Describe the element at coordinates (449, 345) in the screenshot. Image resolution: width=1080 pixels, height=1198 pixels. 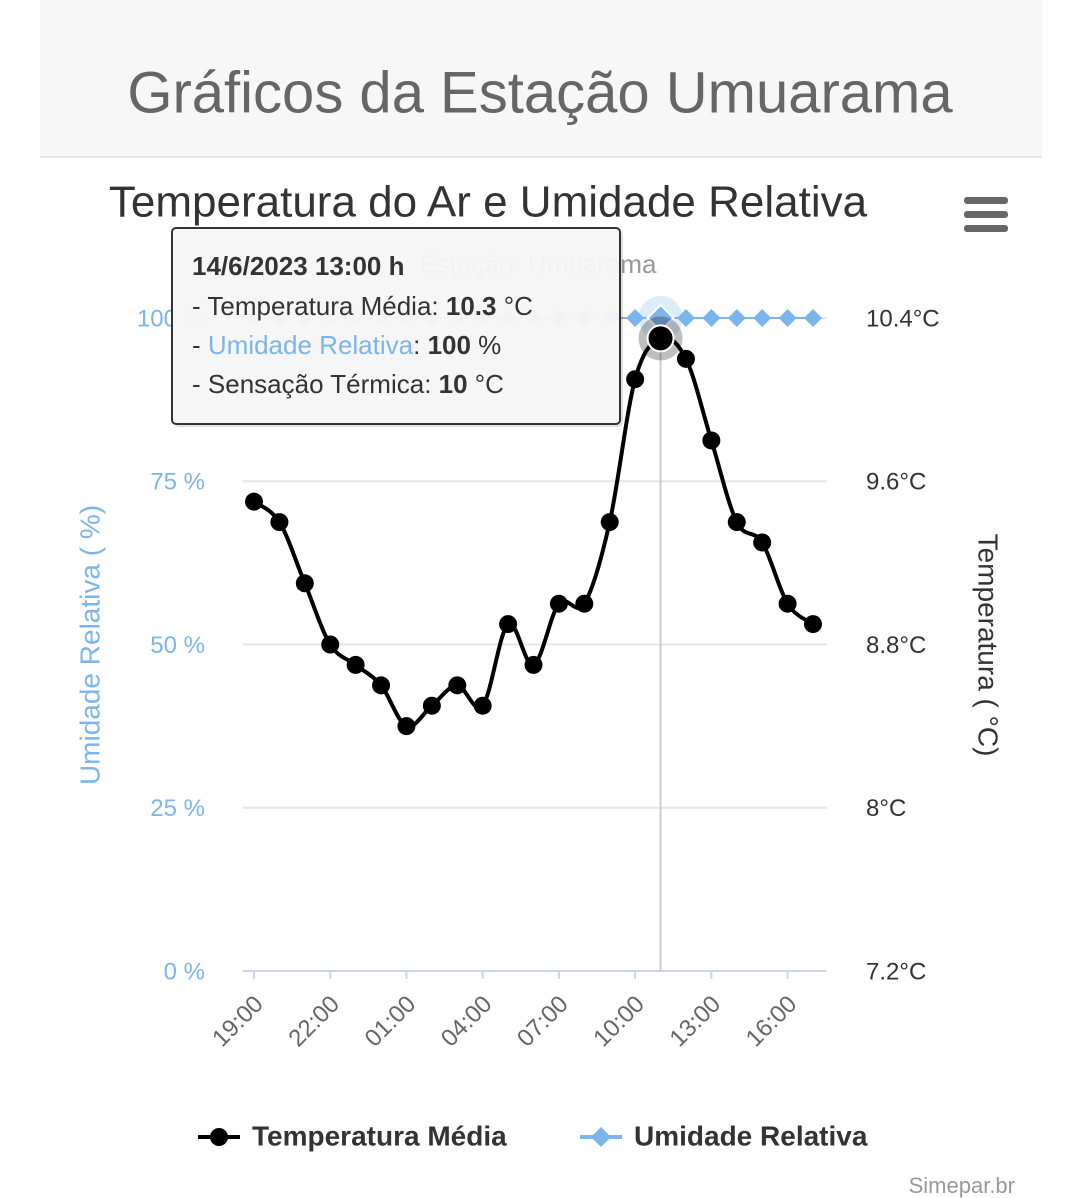
I see `tooltip-text: 100` at that location.